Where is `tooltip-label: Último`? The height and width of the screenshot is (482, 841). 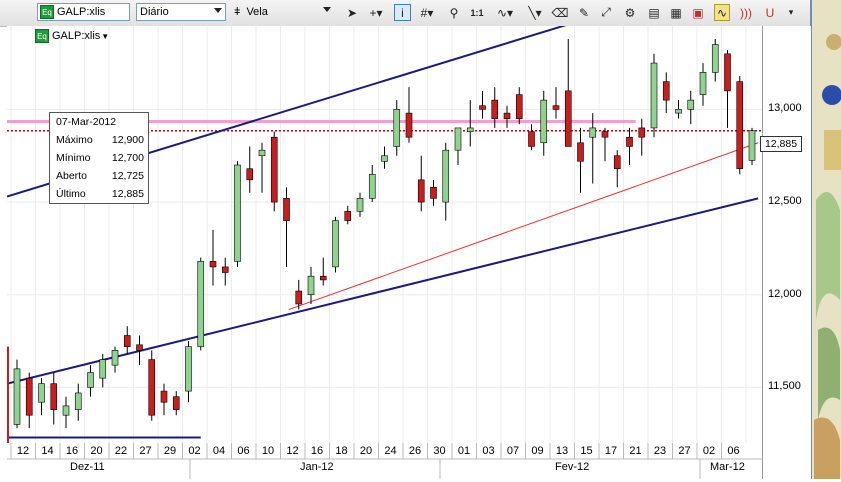
tooltip-label: Último is located at coordinates (71, 194).